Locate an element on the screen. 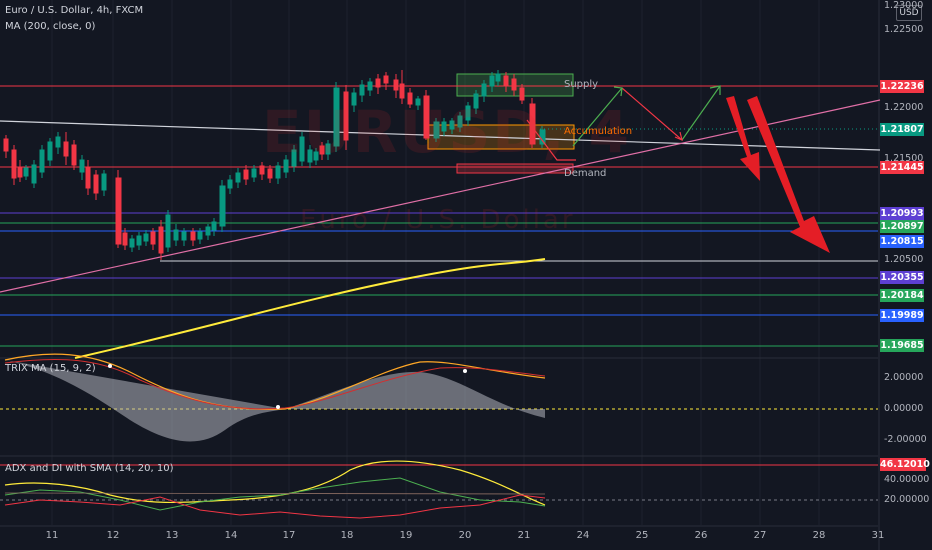 The height and width of the screenshot is (550, 932). price-label: 1.20897 is located at coordinates (902, 226).